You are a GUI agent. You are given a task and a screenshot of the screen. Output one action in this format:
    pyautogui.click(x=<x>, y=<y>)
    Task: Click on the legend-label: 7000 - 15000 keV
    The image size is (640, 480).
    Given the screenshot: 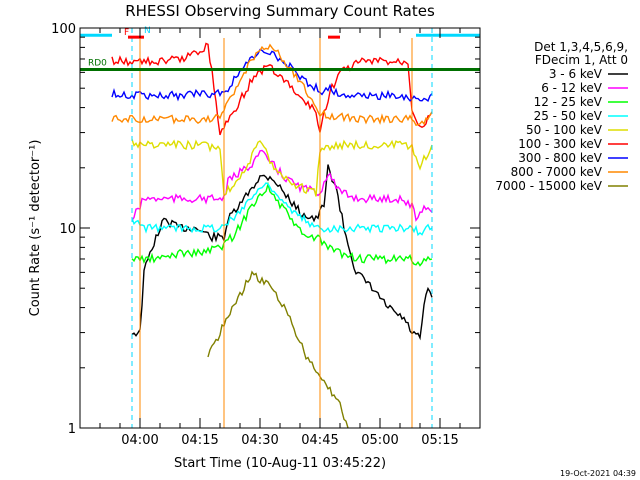 What is the action you would take?
    pyautogui.click(x=548, y=186)
    